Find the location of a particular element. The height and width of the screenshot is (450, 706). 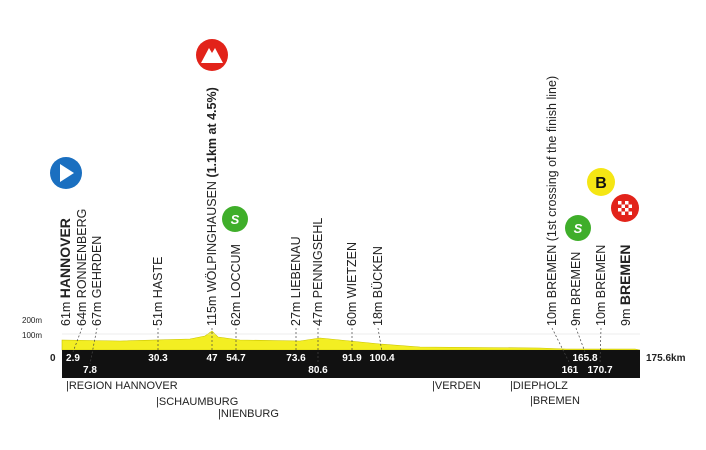

region-label: |SCHAUMBURG is located at coordinates (197, 402).